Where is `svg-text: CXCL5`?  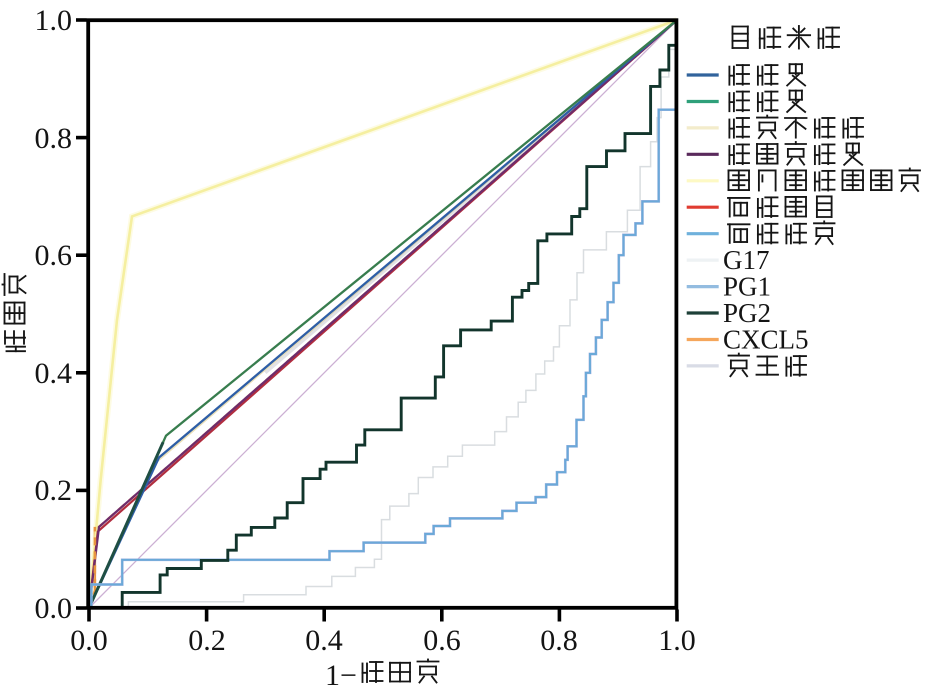 svg-text: CXCL5 is located at coordinates (766, 340).